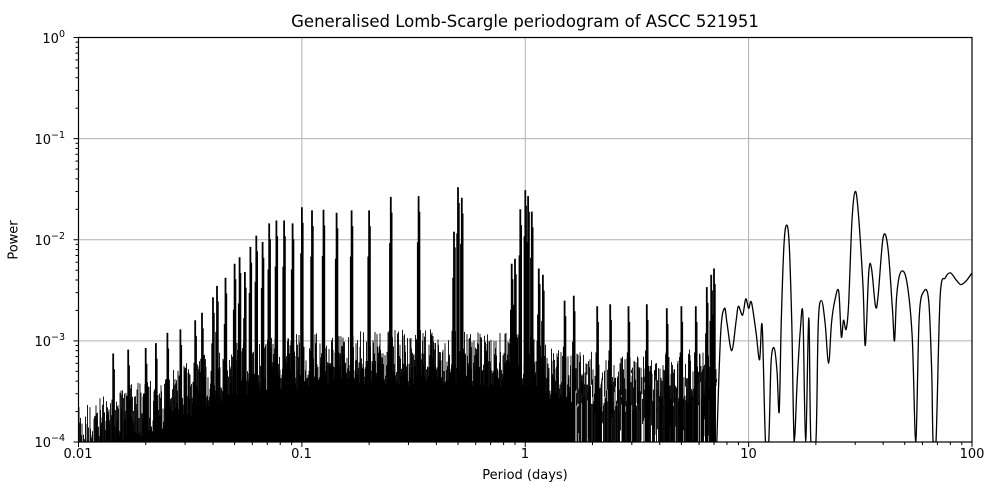 This screenshot has height=500, width=1000. Describe the element at coordinates (301, 454) in the screenshot. I see `x-tick-label: 0.1` at that location.